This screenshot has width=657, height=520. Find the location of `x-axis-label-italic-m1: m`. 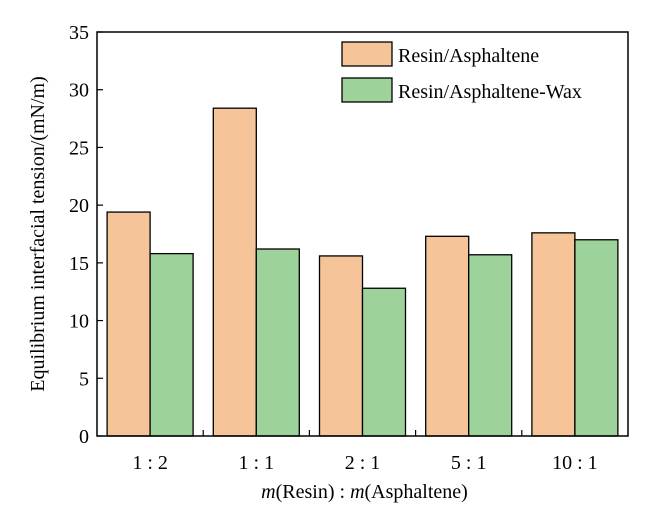

x-axis-label-italic-m1: m is located at coordinates (268, 492).